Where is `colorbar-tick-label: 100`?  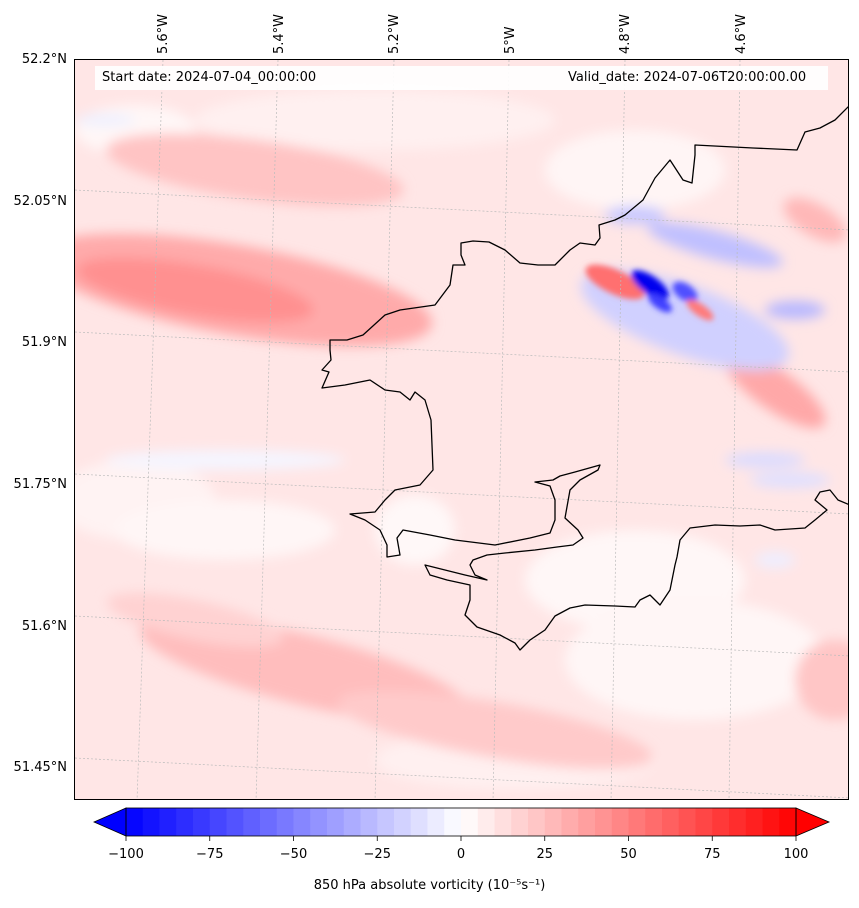 colorbar-tick-label: 100 is located at coordinates (796, 854).